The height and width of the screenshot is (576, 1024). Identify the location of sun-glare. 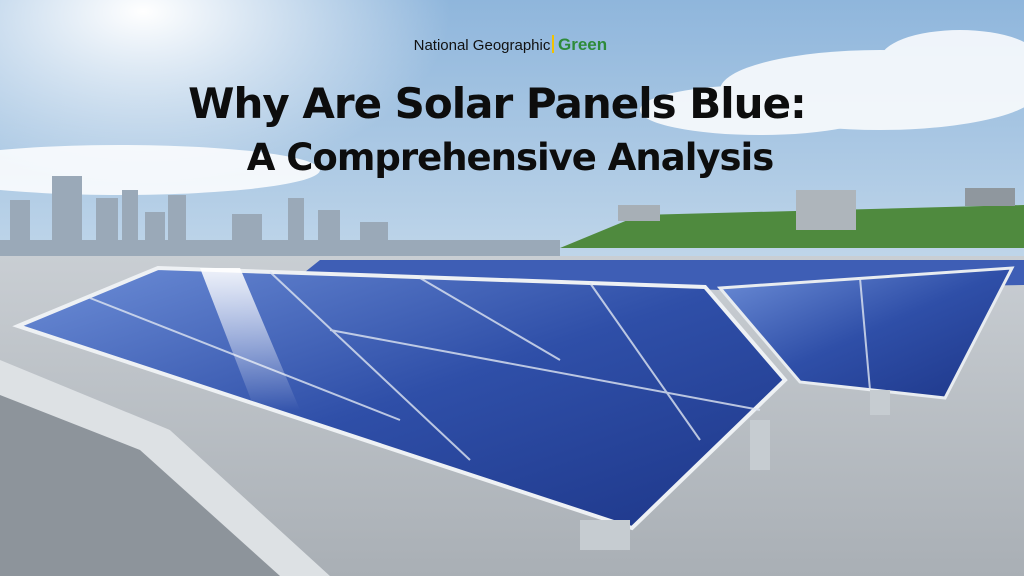
(250, 339).